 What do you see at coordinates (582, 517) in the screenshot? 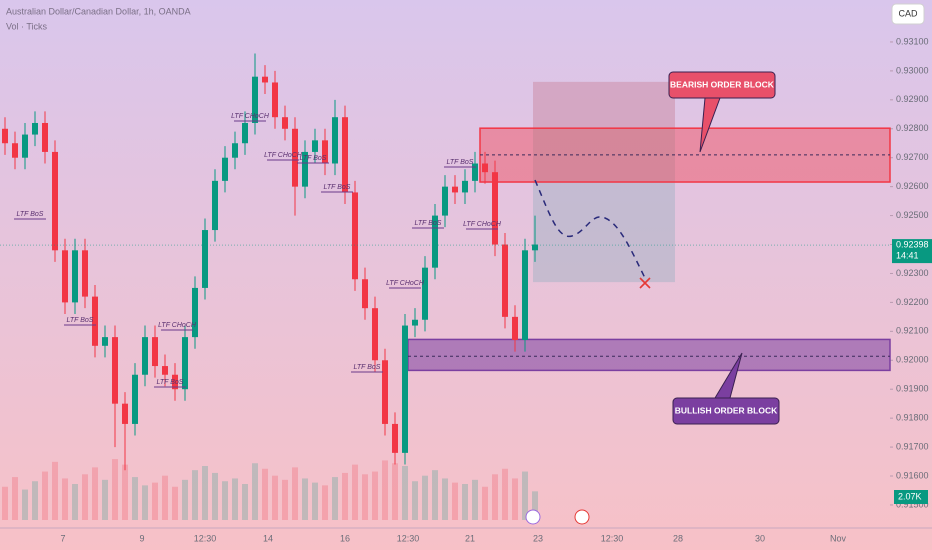
I see `flag-icon` at bounding box center [582, 517].